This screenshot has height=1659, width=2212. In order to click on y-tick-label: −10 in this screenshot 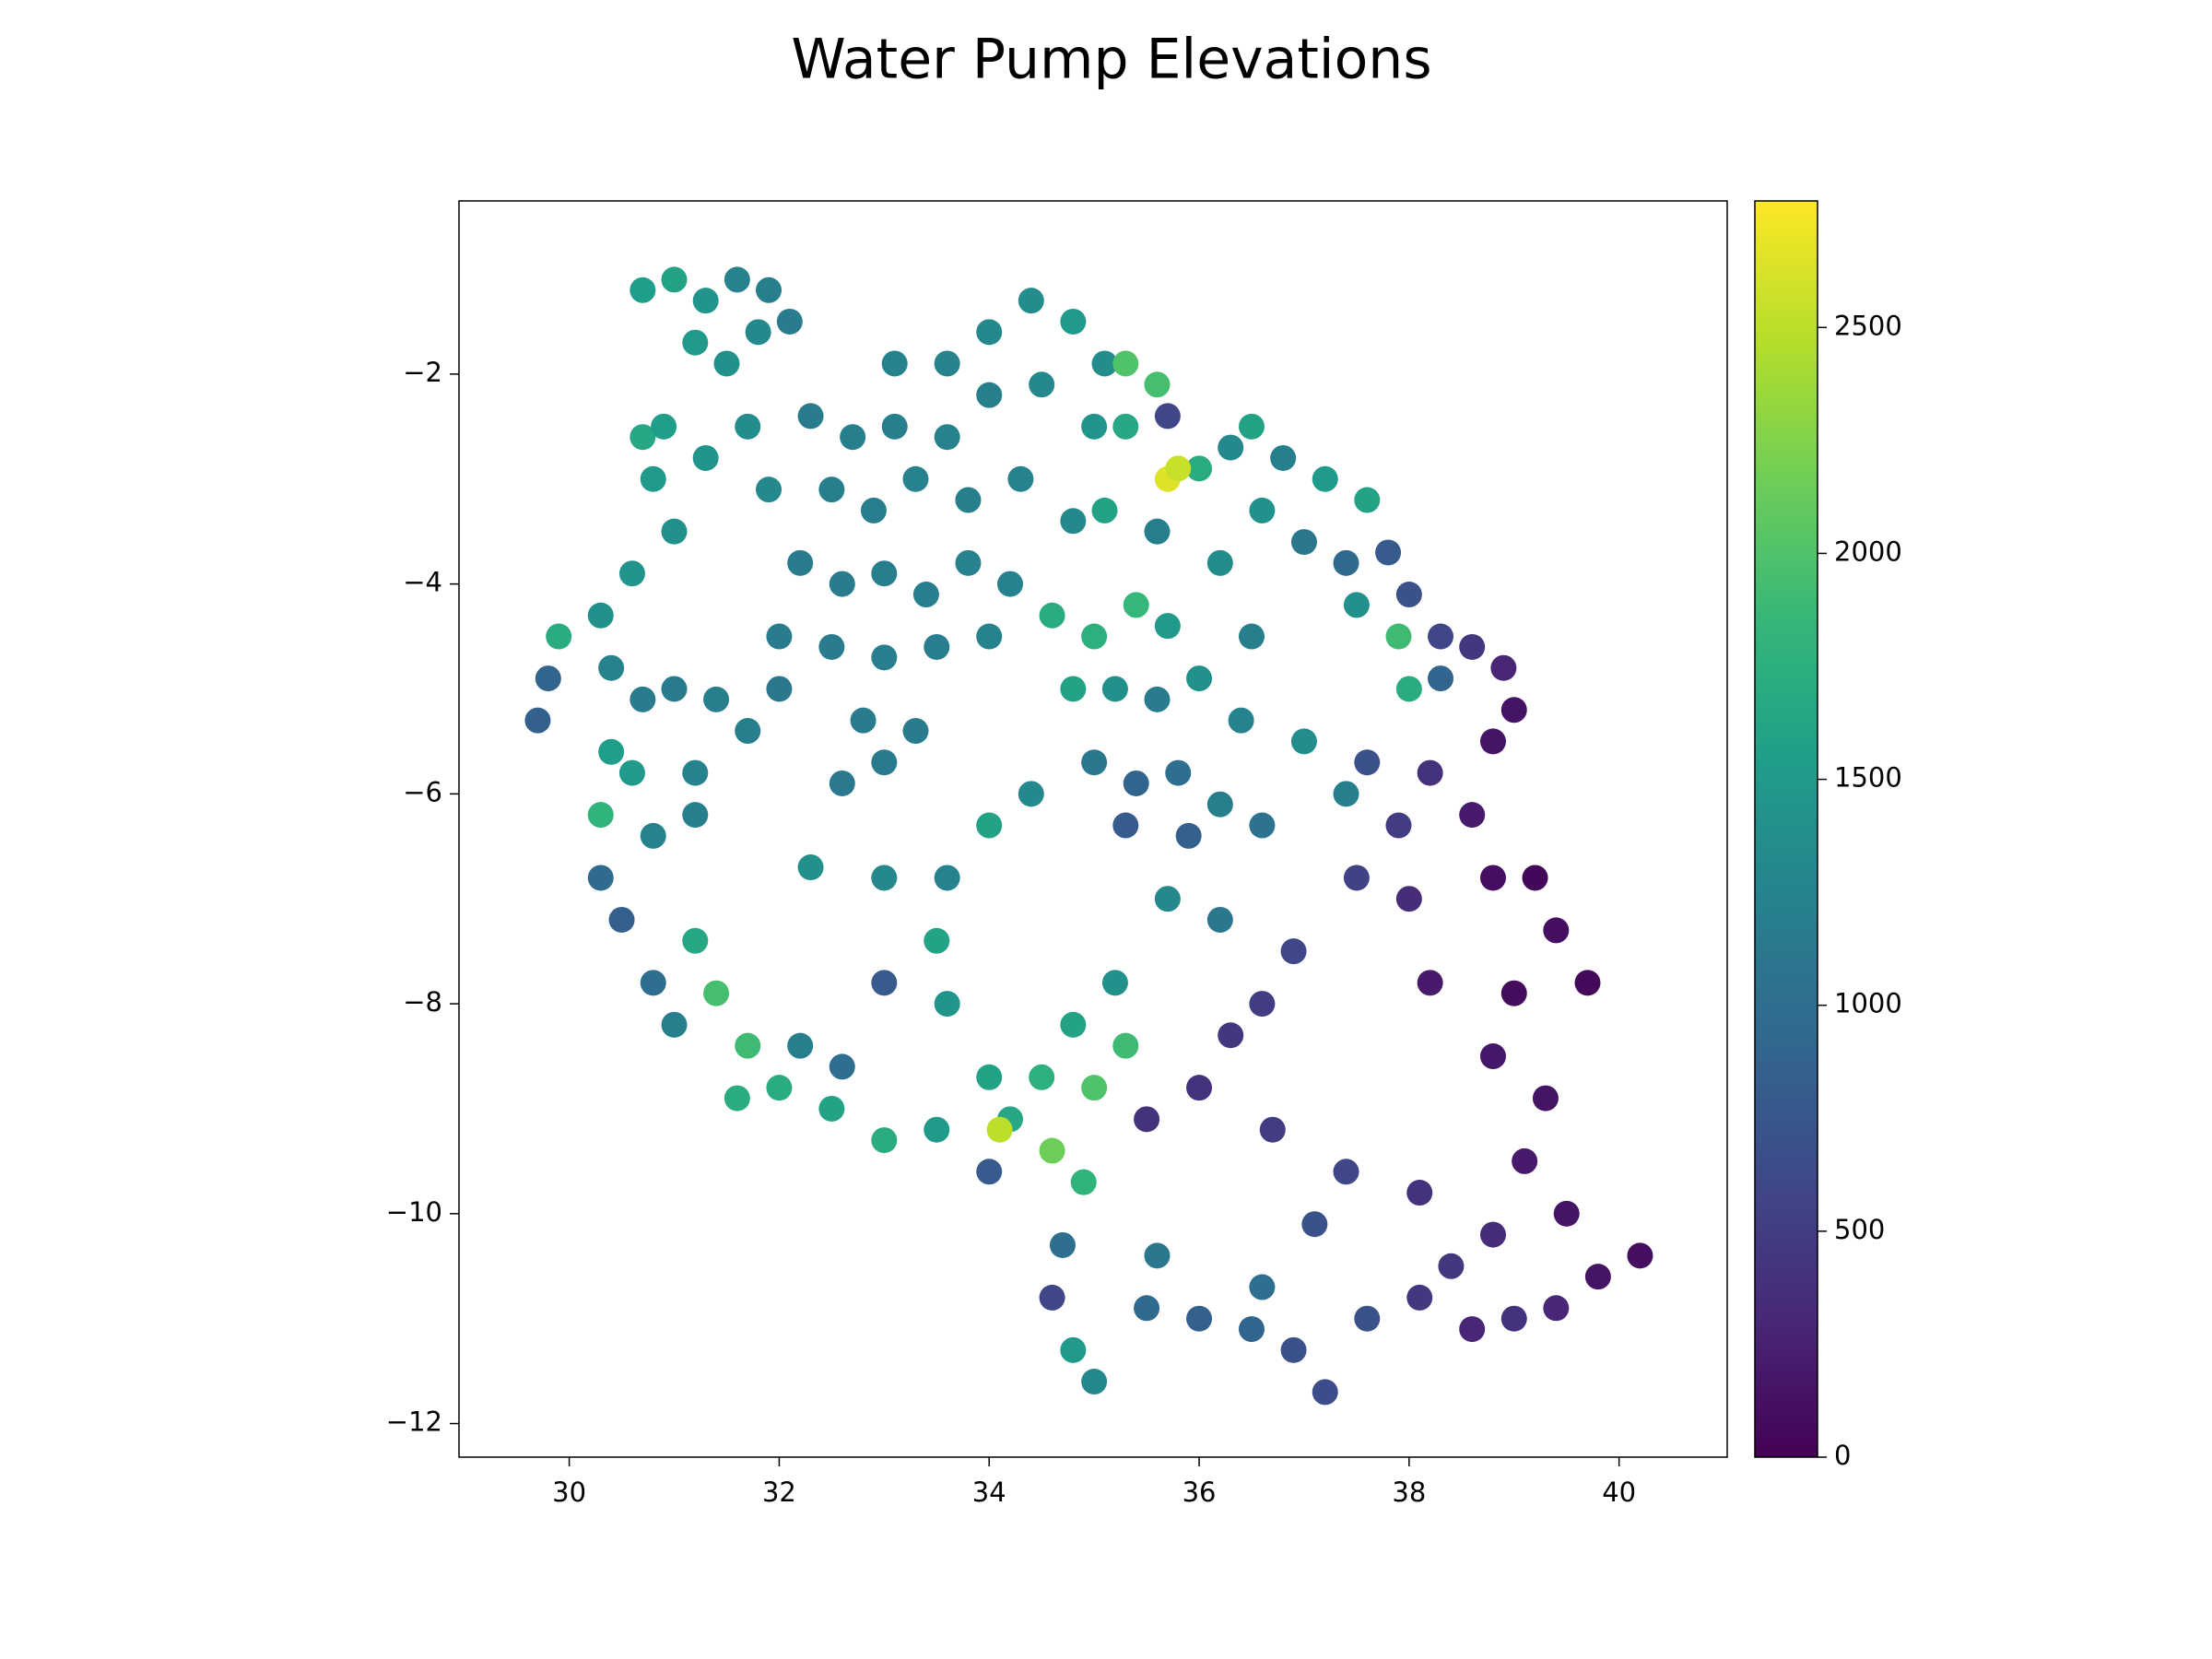, I will do `click(414, 1212)`.